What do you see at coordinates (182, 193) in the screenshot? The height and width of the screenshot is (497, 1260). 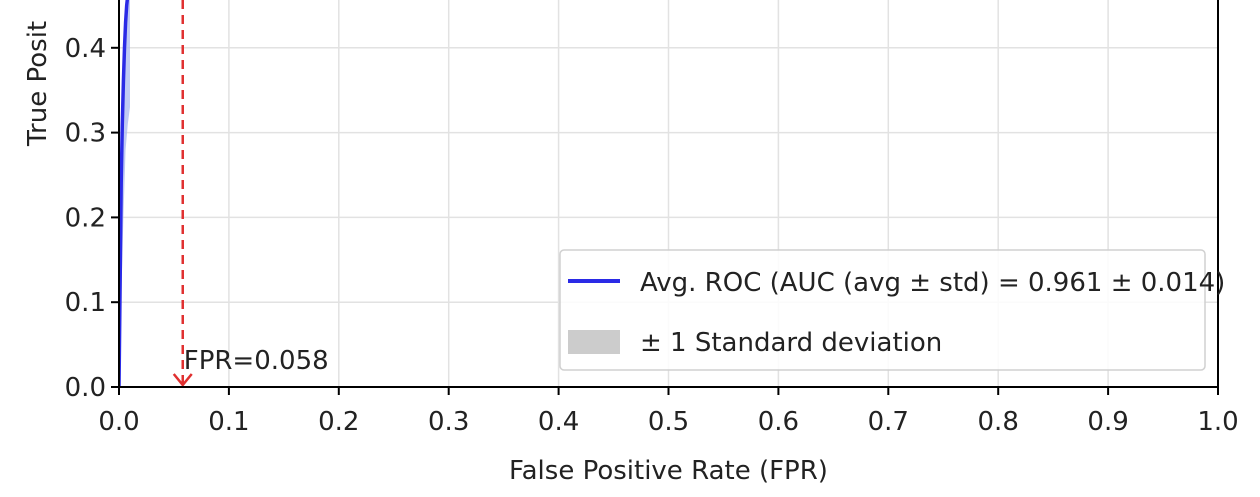 I see `threshold-layer` at bounding box center [182, 193].